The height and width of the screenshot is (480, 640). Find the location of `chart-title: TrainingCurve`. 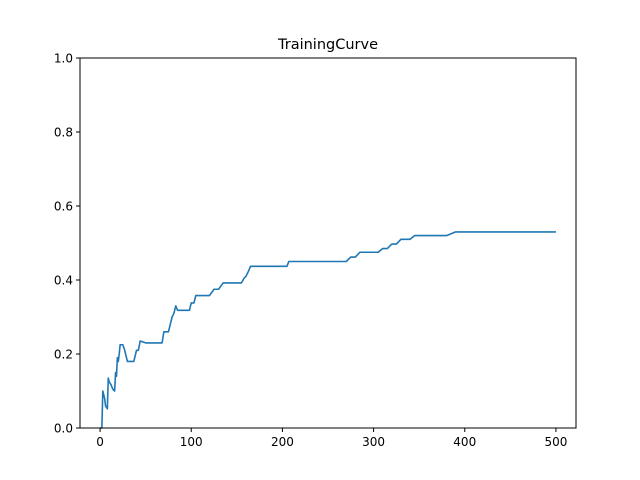

chart-title: TrainingCurve is located at coordinates (327, 45).